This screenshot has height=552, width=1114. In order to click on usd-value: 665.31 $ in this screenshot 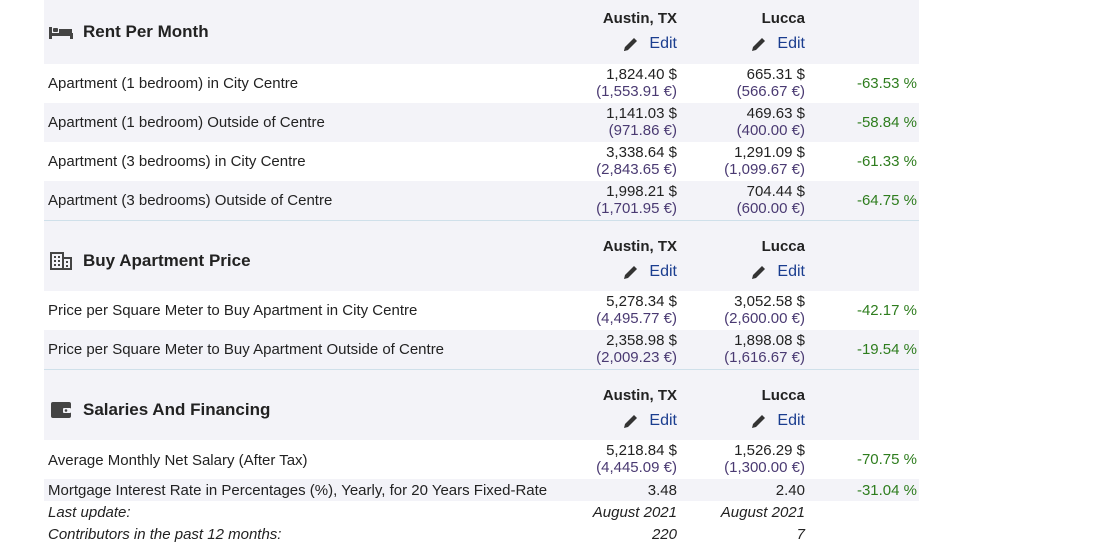, I will do `click(775, 74)`.